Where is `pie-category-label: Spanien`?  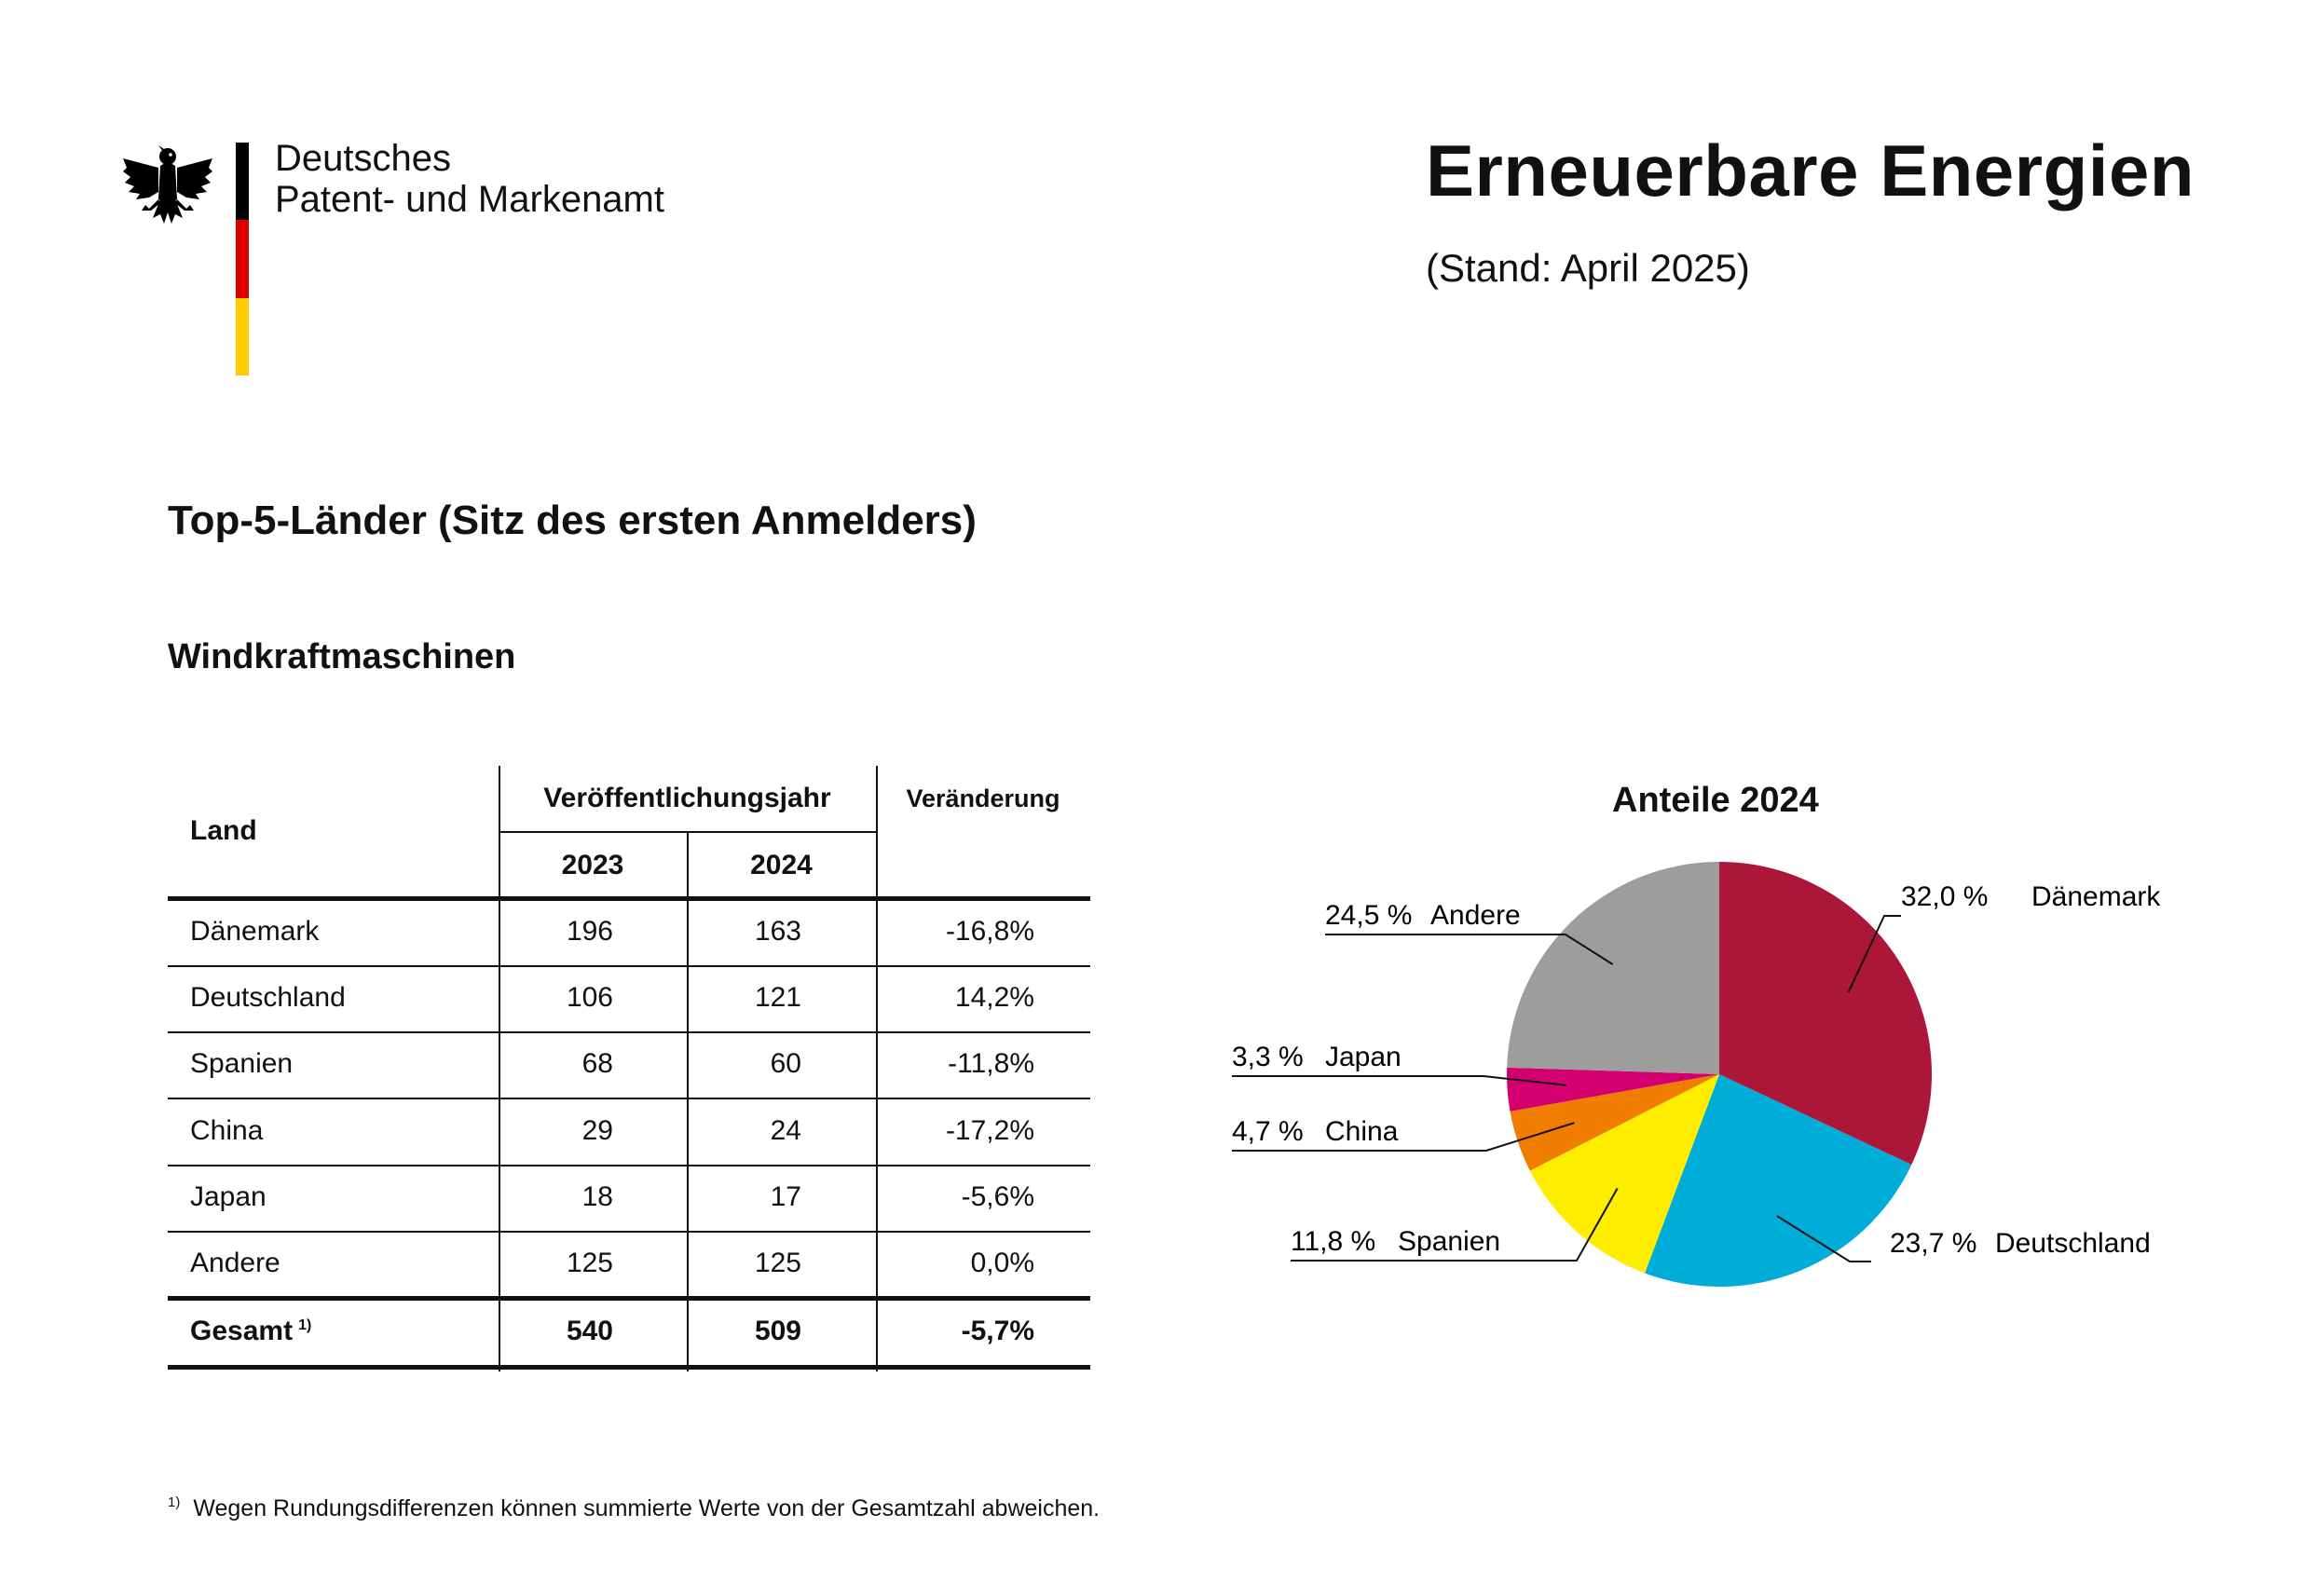 pie-category-label: Spanien is located at coordinates (1449, 1241).